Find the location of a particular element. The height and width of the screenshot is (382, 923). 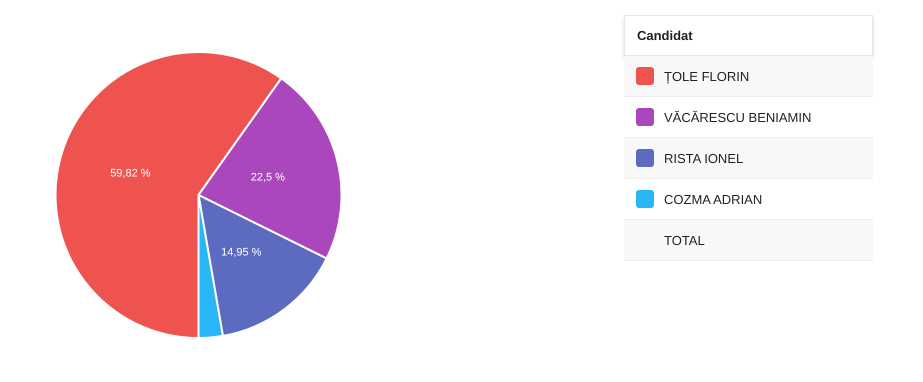

text: TOTAL is located at coordinates (684, 240).